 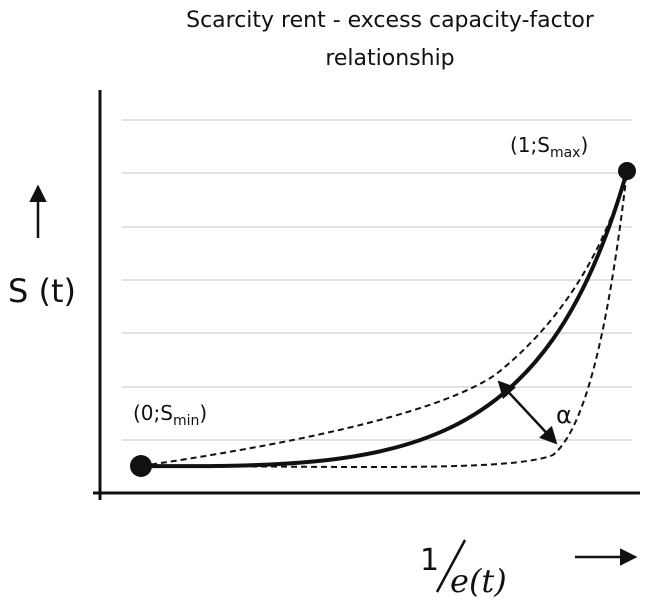 I want to click on point-label: (0;Smin), so click(x=170, y=415).